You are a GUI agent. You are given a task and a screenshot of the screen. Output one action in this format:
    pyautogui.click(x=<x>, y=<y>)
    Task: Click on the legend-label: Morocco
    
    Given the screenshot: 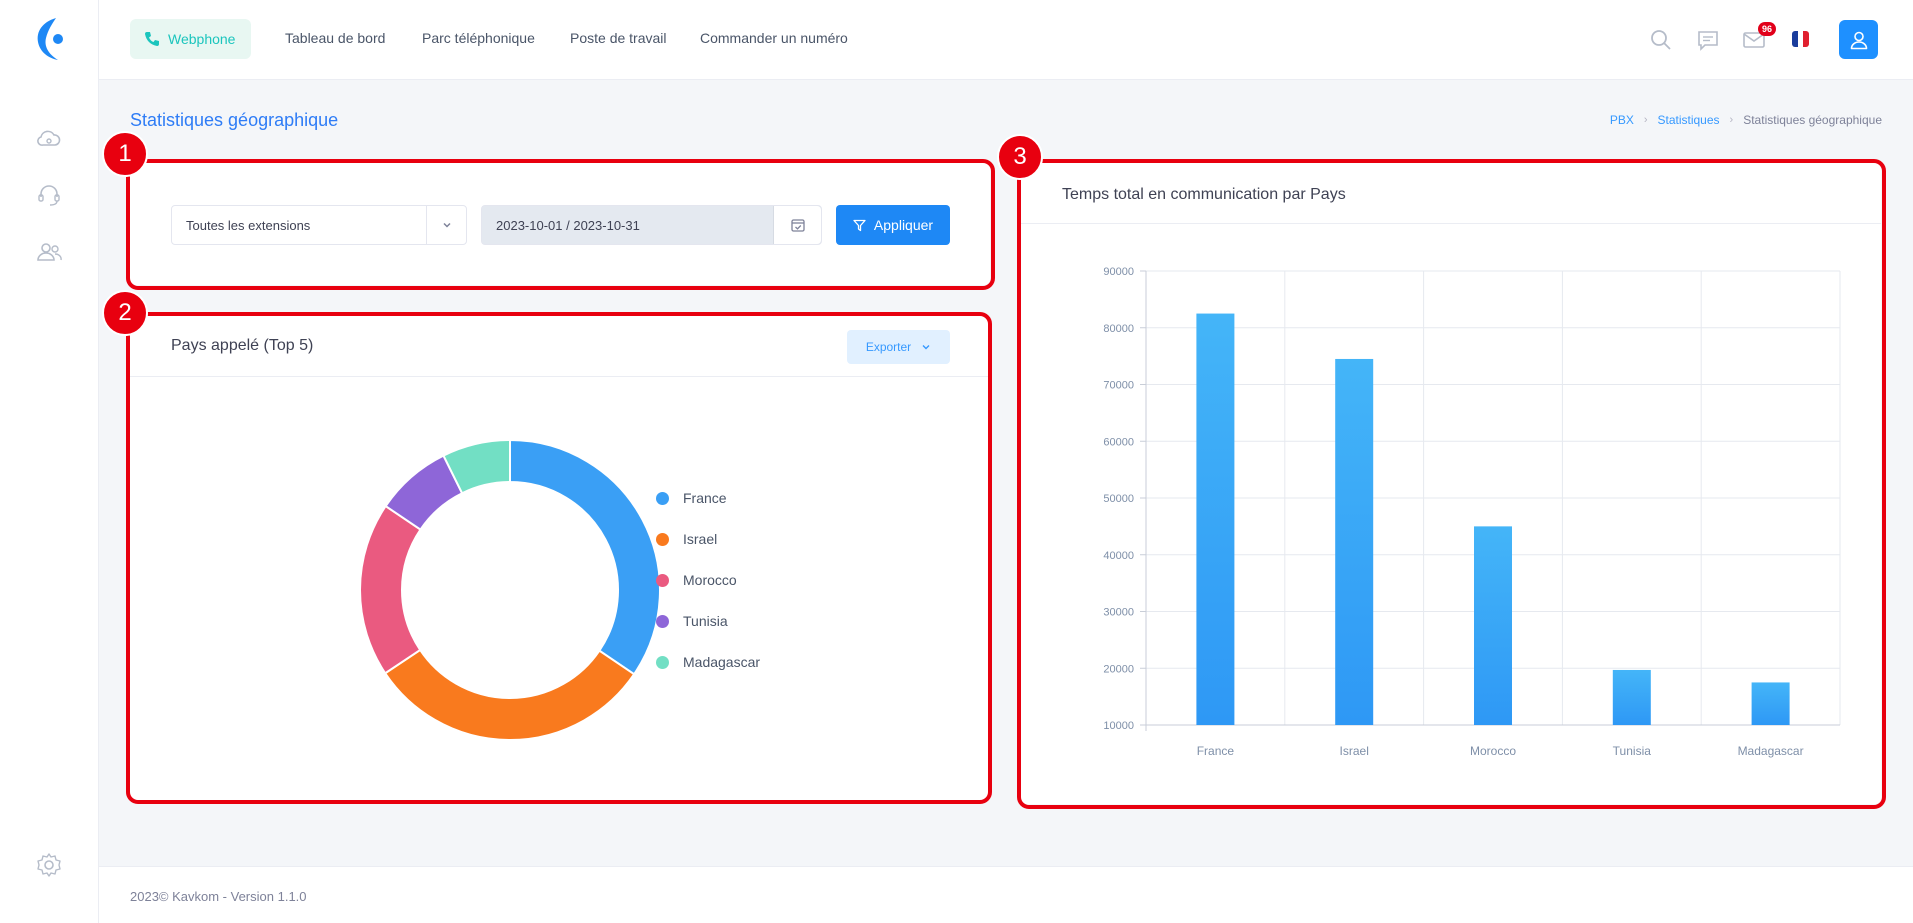 What is the action you would take?
    pyautogui.click(x=710, y=580)
    